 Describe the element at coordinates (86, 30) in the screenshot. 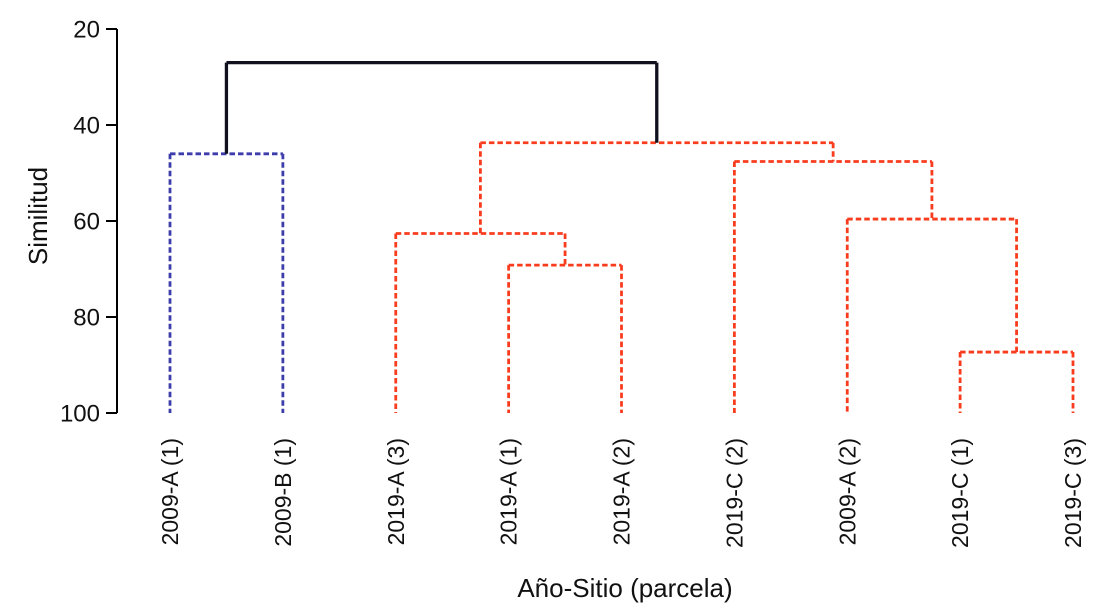

I see `y-axis-tick-label: 20` at that location.